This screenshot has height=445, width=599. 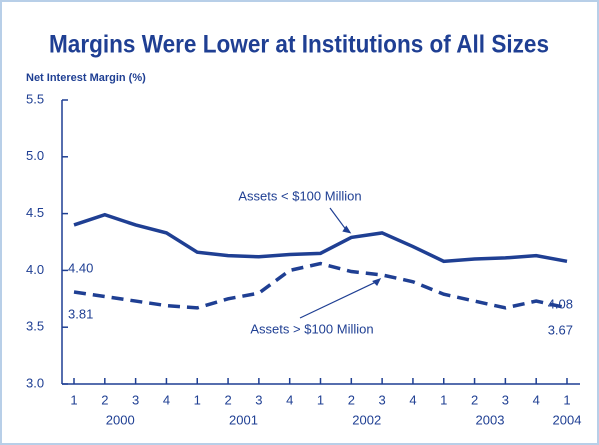 I want to click on value-label: 4.40, so click(x=80, y=267).